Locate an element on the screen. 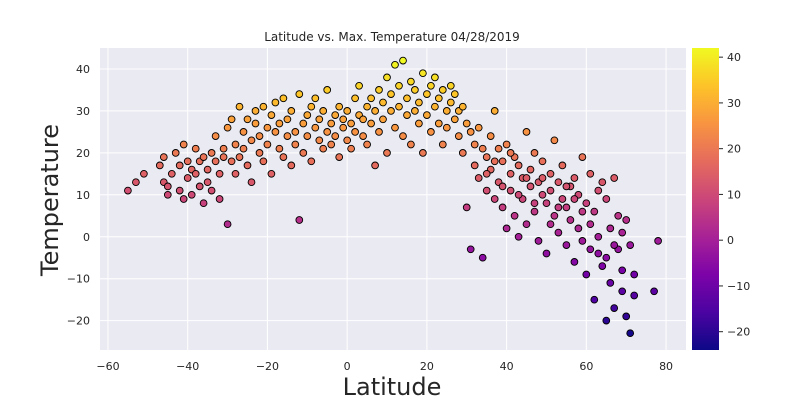  colorbar-ticks: −20 −10 0 10 20 30 40 is located at coordinates (734, 195).